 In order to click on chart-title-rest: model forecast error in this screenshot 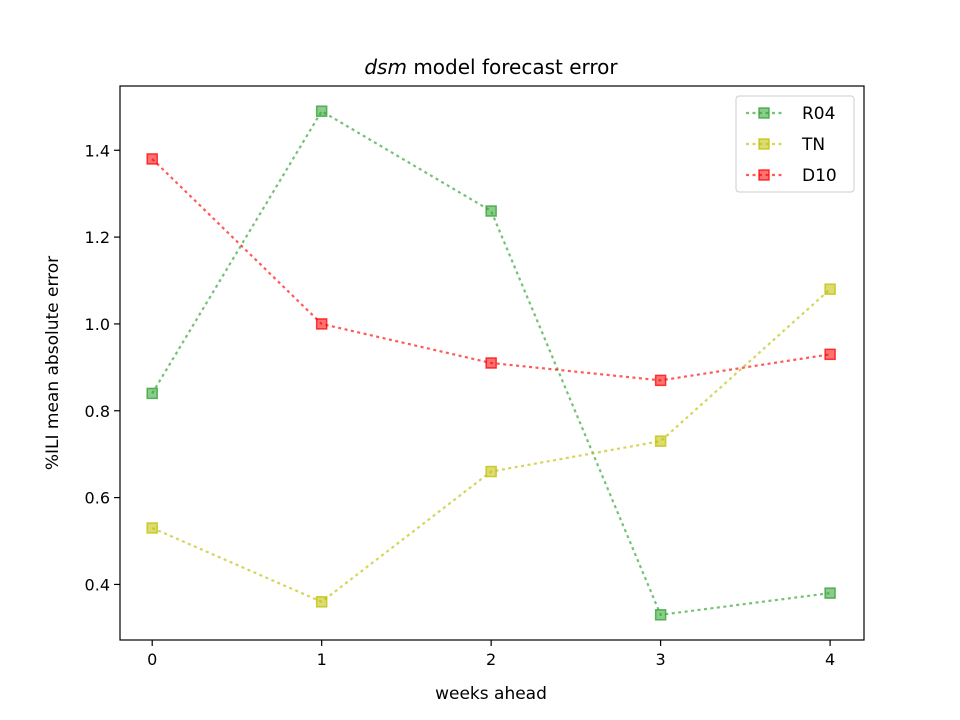, I will do `click(512, 67)`.